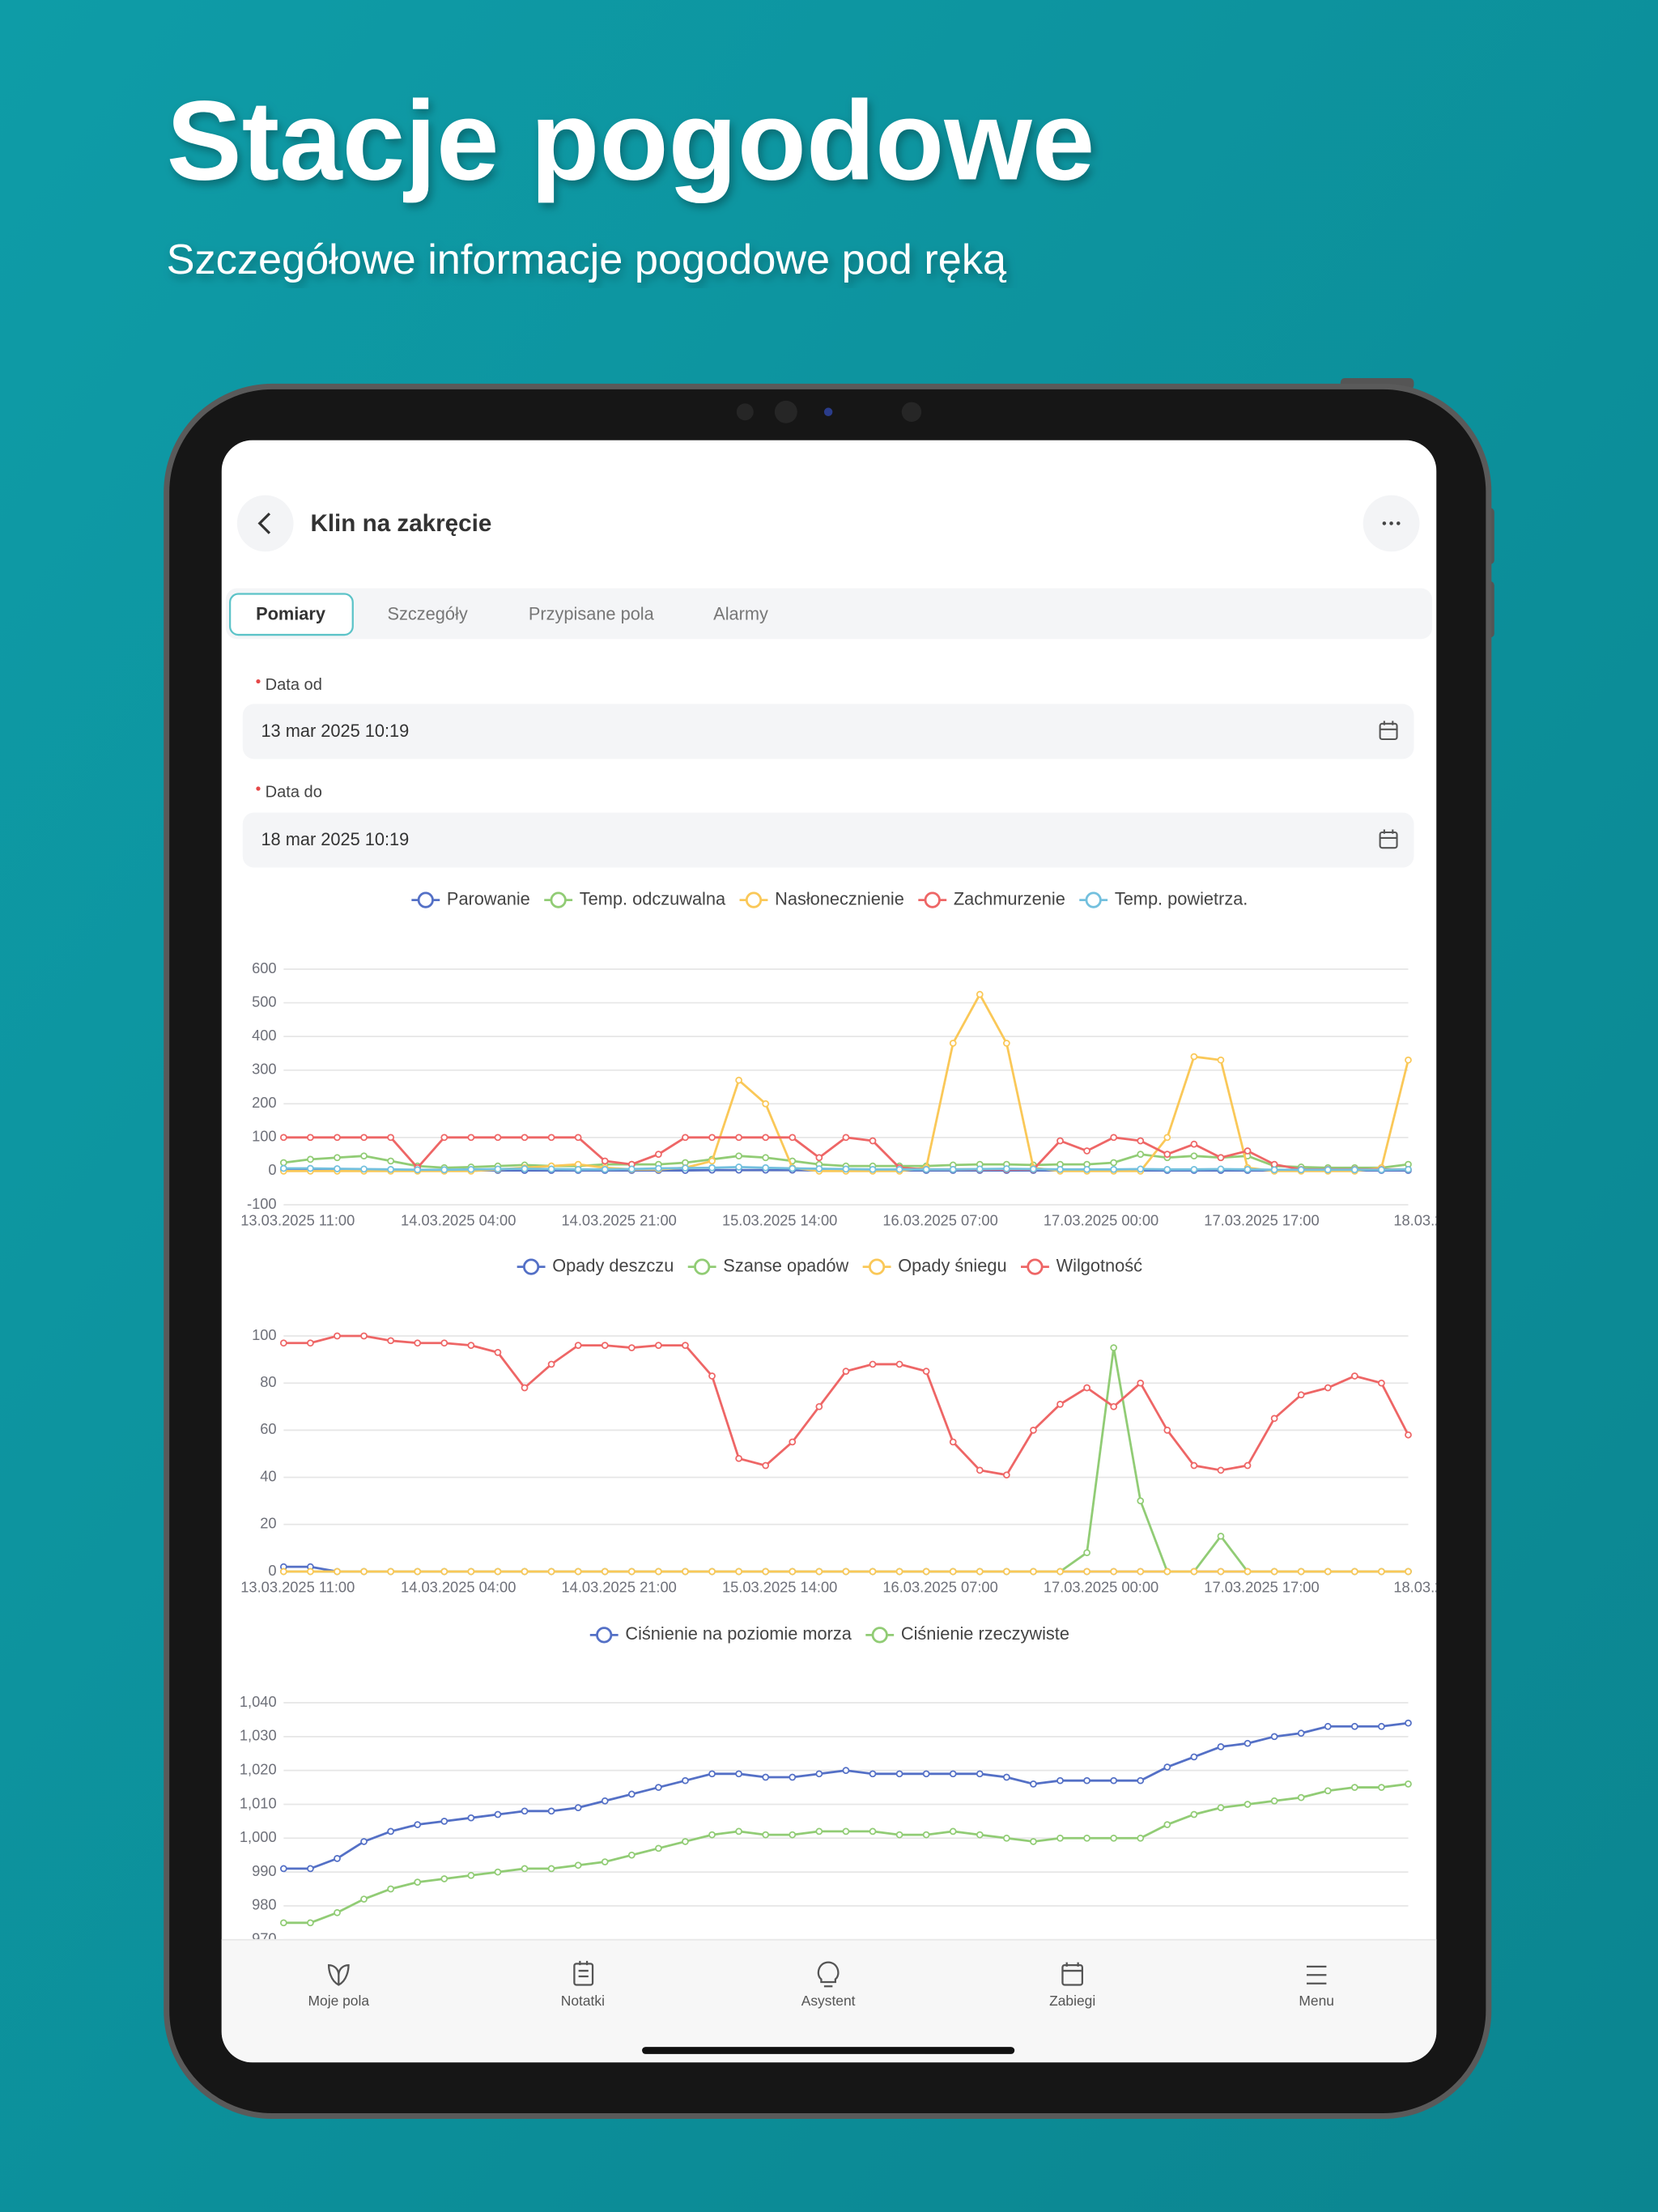 The image size is (1658, 2212). I want to click on tab: Szczegóły, so click(428, 613).